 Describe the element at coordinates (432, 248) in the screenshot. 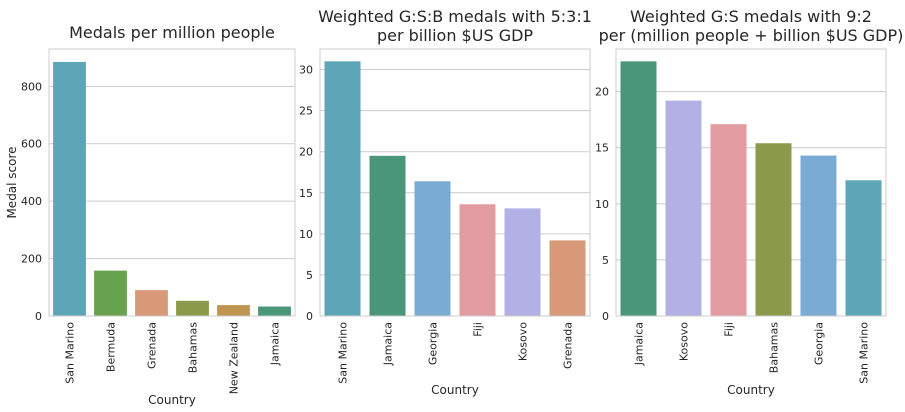

I see `bar-2-georgia` at that location.